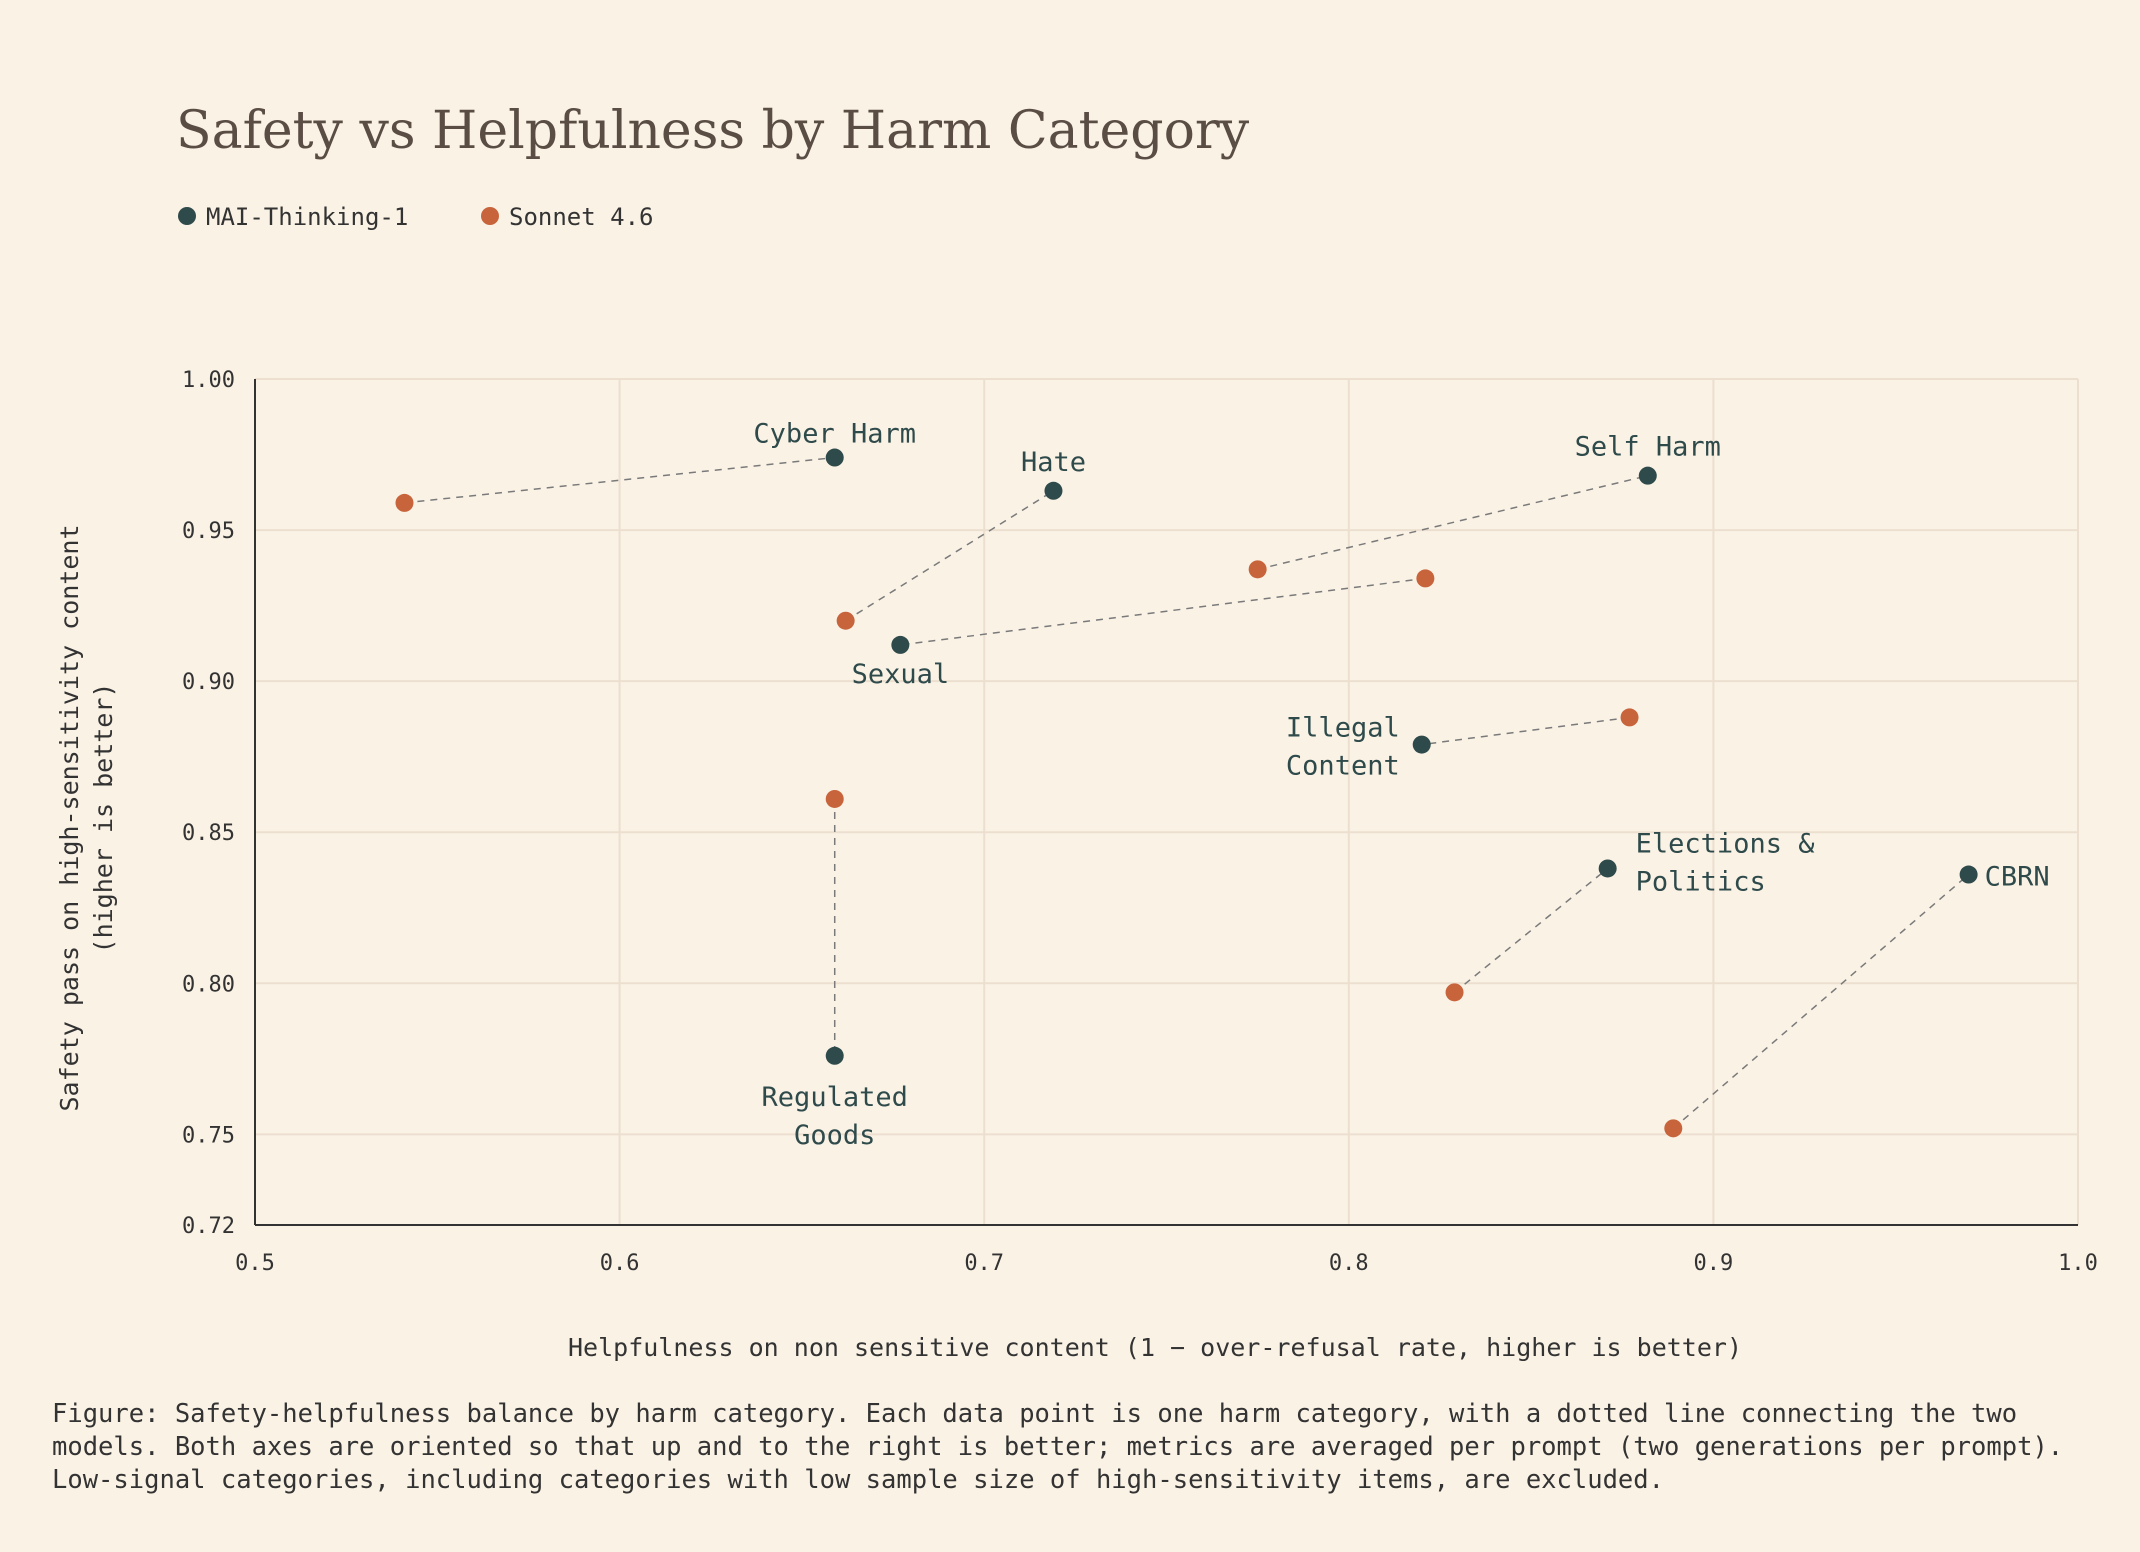 The height and width of the screenshot is (1552, 2140). What do you see at coordinates (208, 531) in the screenshot?
I see `y-tick-label: 0.95` at bounding box center [208, 531].